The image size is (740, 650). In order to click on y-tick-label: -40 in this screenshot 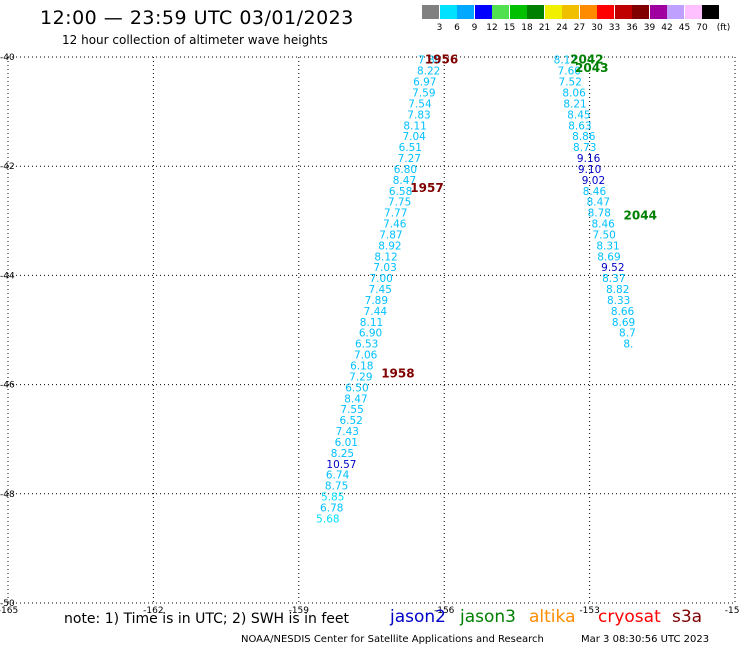, I will do `click(7, 58)`.